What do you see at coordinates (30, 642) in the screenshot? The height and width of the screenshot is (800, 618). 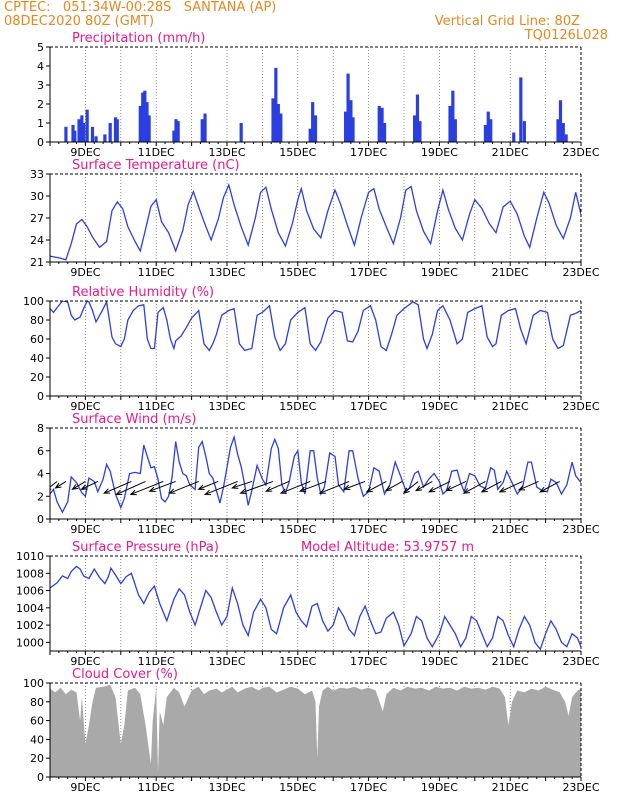 I see `y-tick-label: 1000` at bounding box center [30, 642].